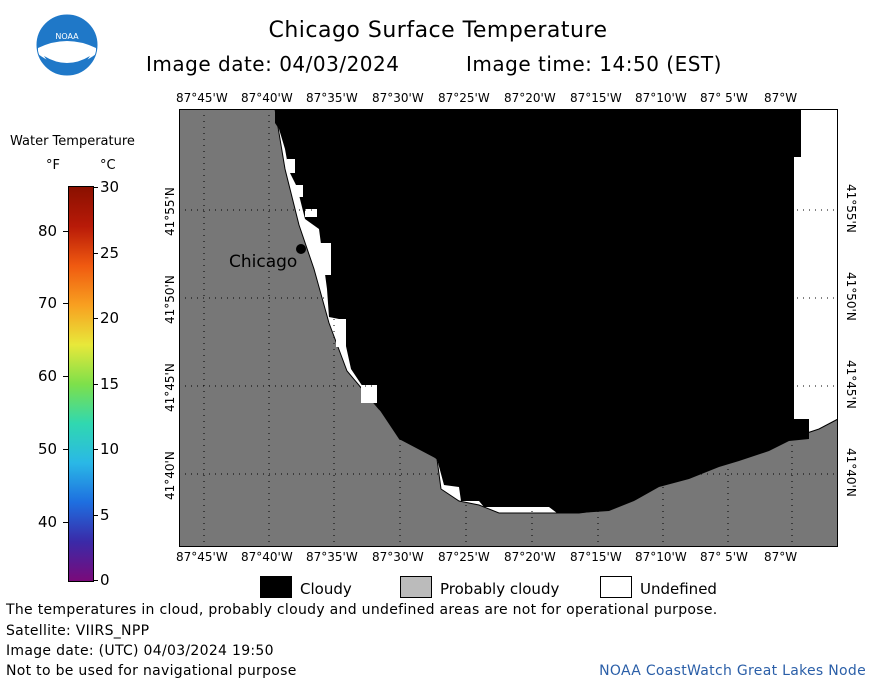  What do you see at coordinates (732, 671) in the screenshot?
I see `footer-credit: NOAA CoastWatch Great Lakes Node` at bounding box center [732, 671].